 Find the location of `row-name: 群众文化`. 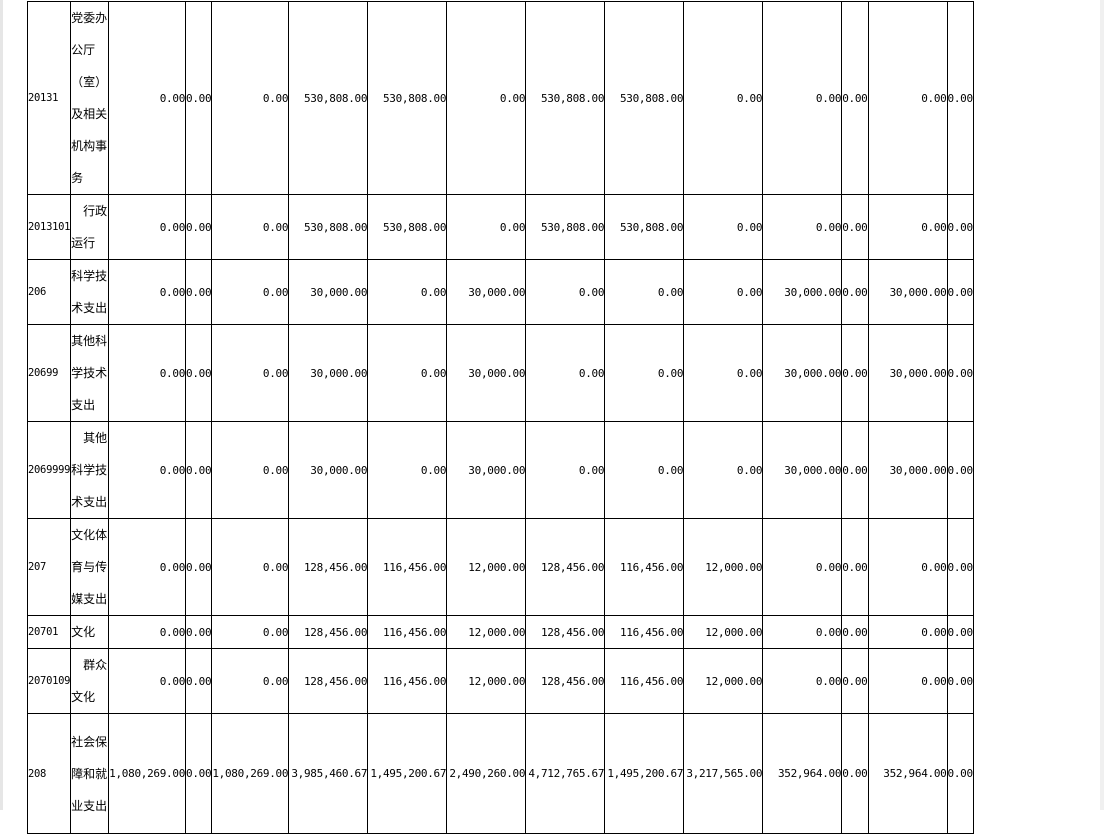

row-name: 群众文化 is located at coordinates (90, 681).